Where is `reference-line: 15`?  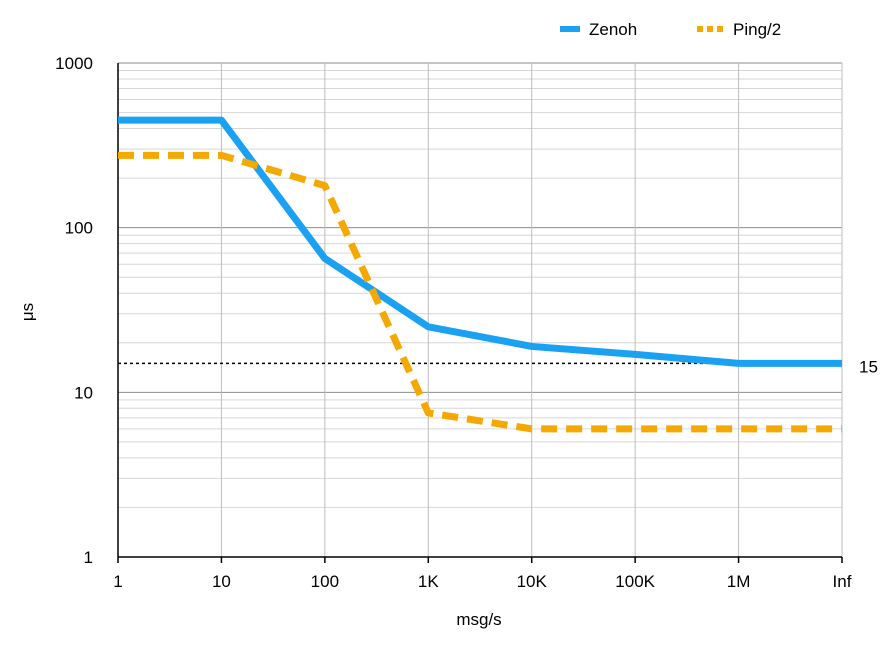
reference-line: 15 is located at coordinates (498, 366).